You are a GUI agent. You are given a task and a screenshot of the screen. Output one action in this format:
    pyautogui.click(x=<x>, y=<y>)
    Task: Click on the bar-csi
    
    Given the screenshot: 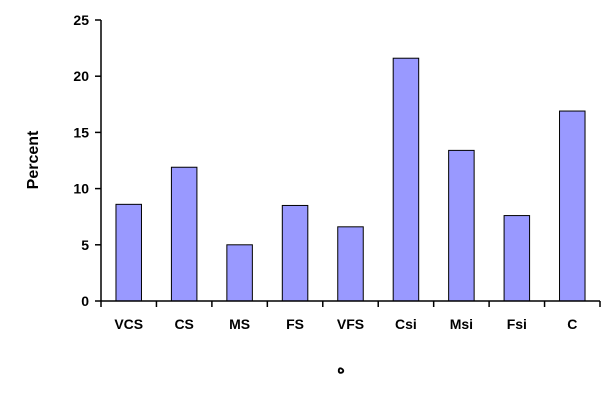 What is the action you would take?
    pyautogui.click(x=406, y=179)
    